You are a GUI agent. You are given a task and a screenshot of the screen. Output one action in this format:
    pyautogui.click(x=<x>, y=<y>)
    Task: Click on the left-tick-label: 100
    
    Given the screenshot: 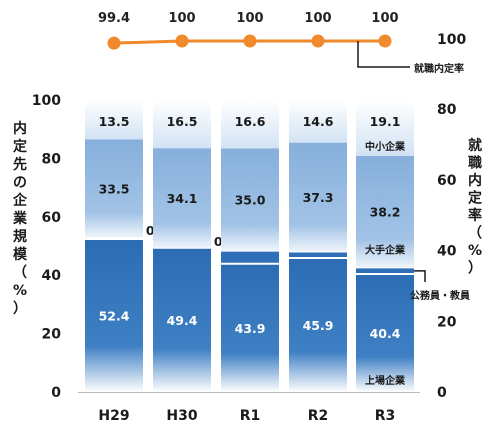 What is the action you would take?
    pyautogui.click(x=46, y=101)
    